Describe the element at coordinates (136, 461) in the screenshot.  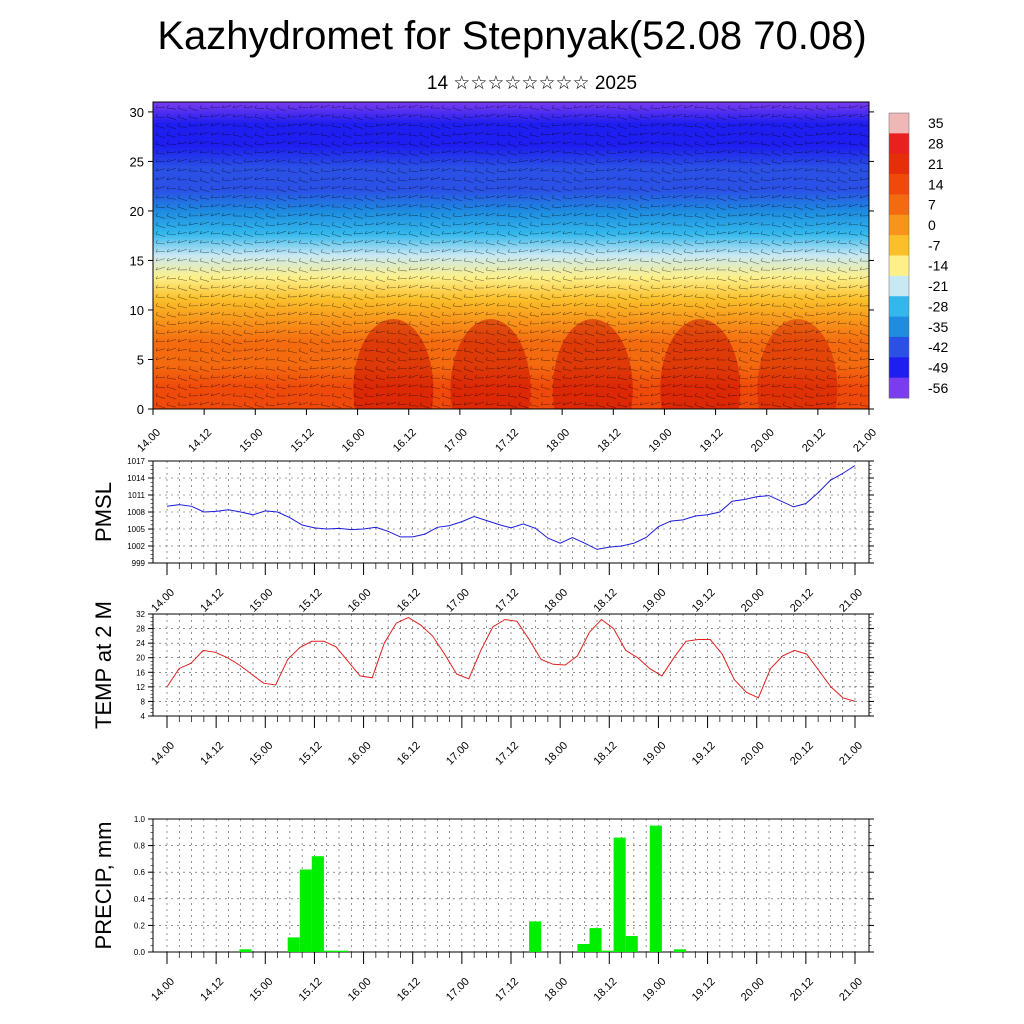
I see `panel-ytick-label: 1017` at that location.